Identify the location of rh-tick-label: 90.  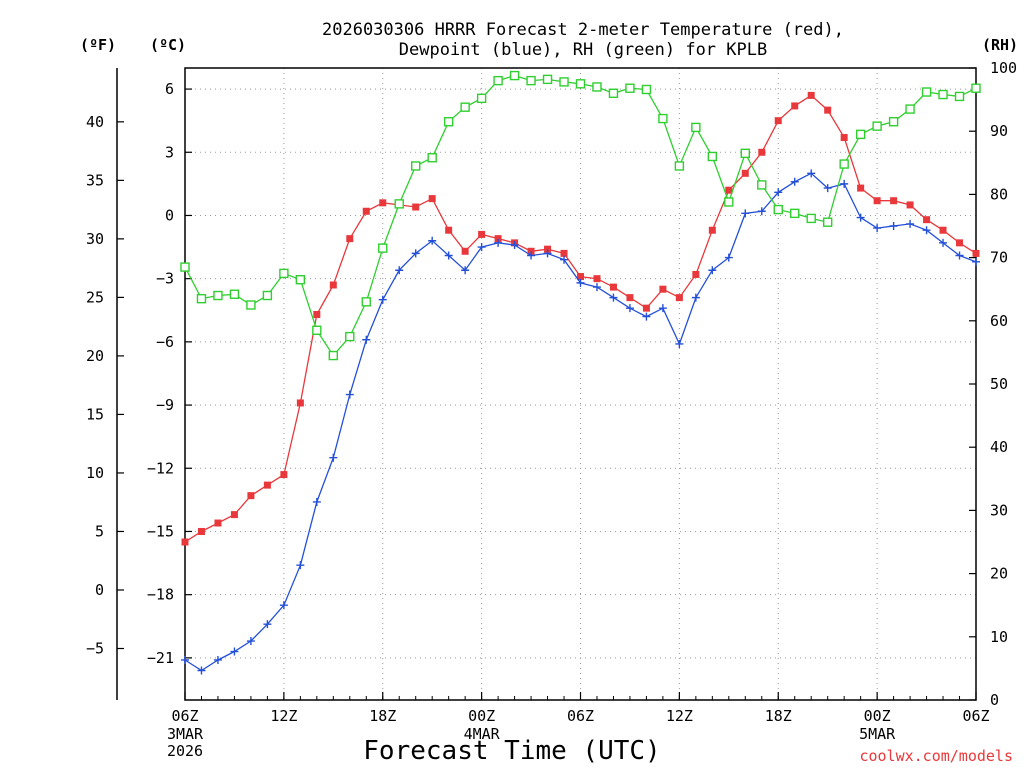
(999, 131).